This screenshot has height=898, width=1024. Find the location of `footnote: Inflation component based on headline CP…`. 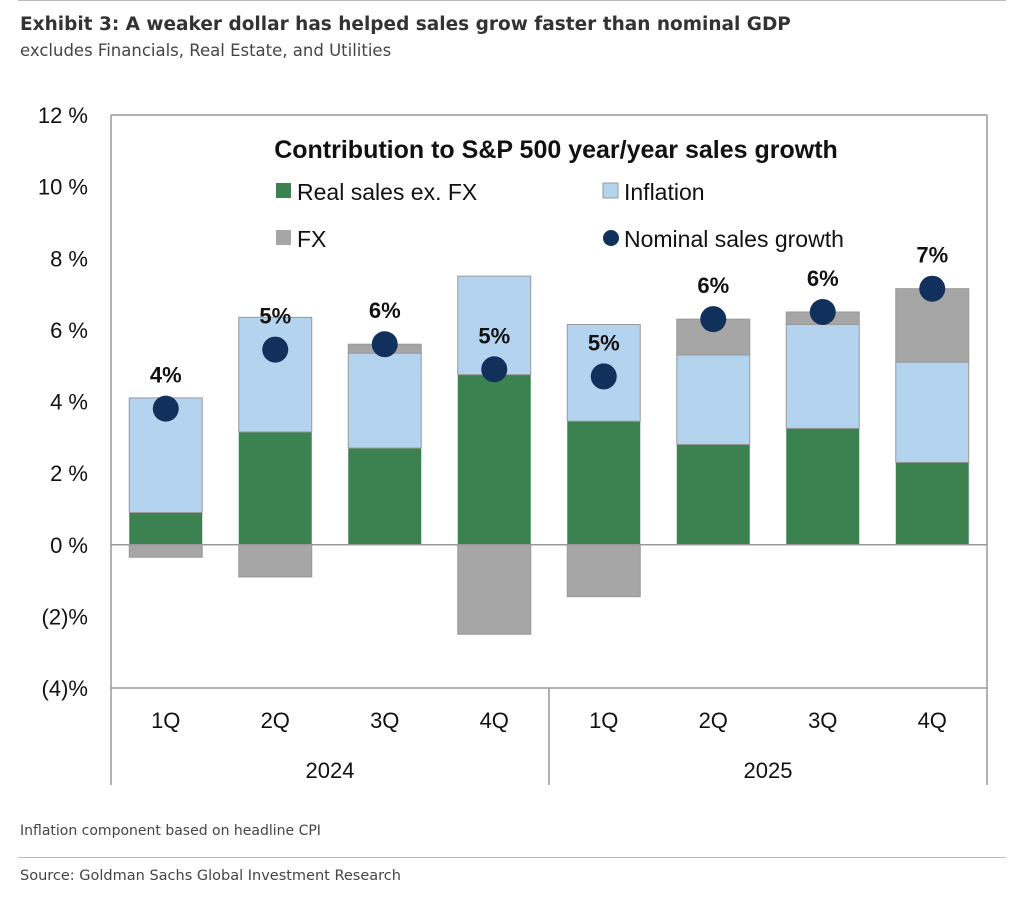

footnote: Inflation component based on headline CP… is located at coordinates (170, 831).